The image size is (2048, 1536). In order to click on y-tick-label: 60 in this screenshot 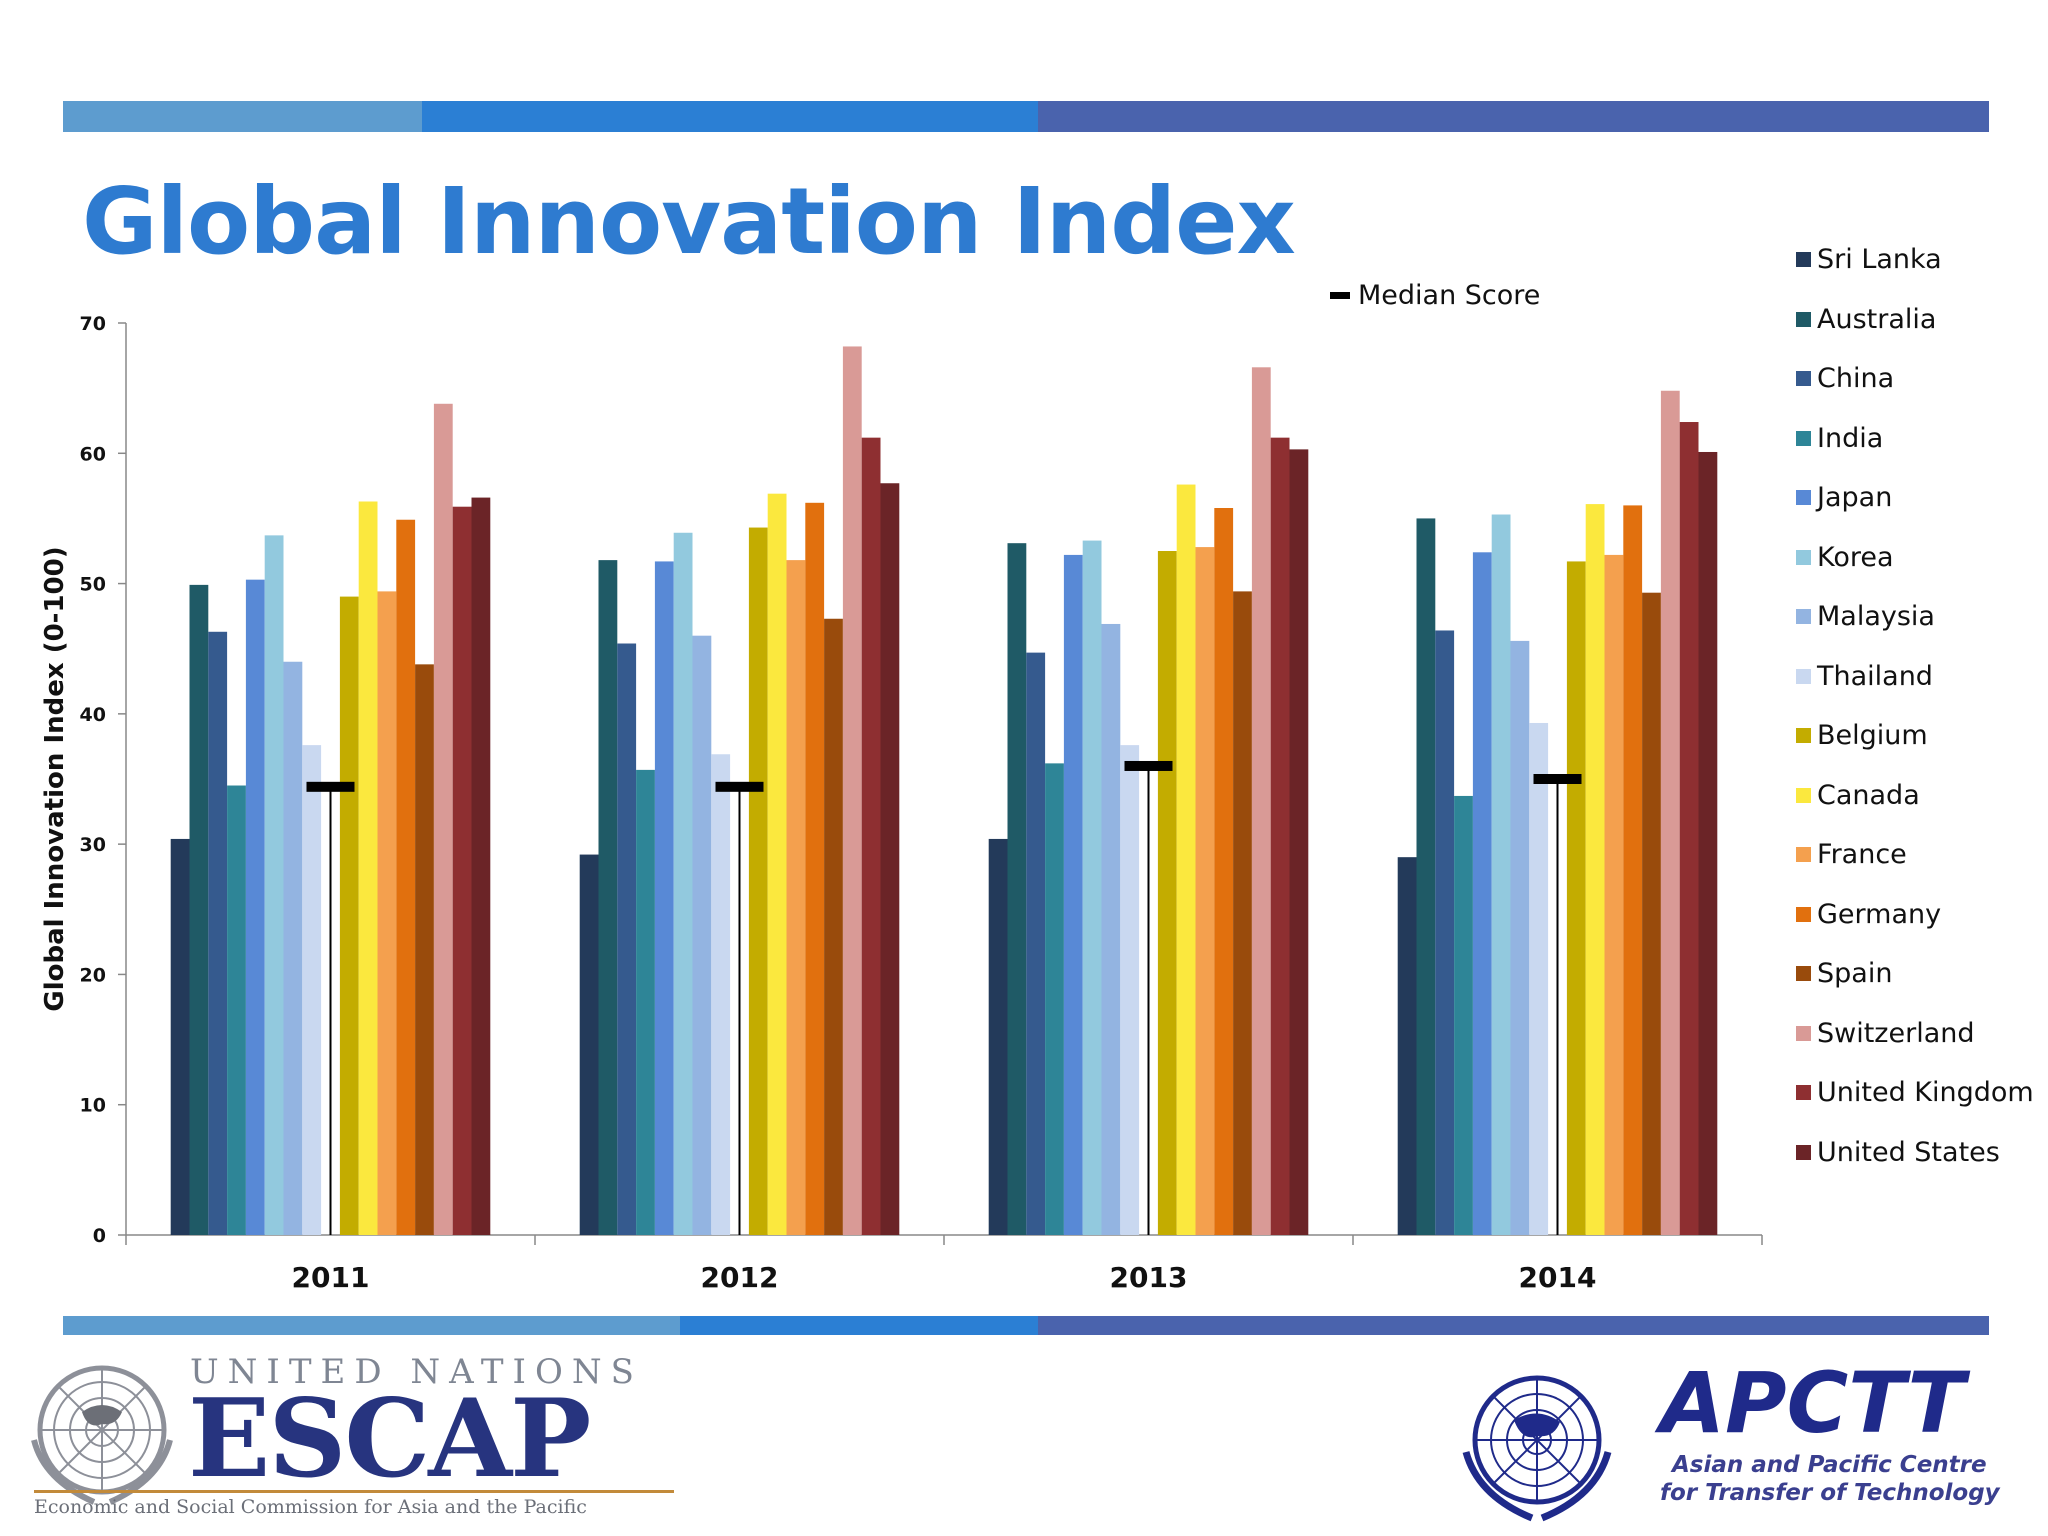, I will do `click(93, 454)`.